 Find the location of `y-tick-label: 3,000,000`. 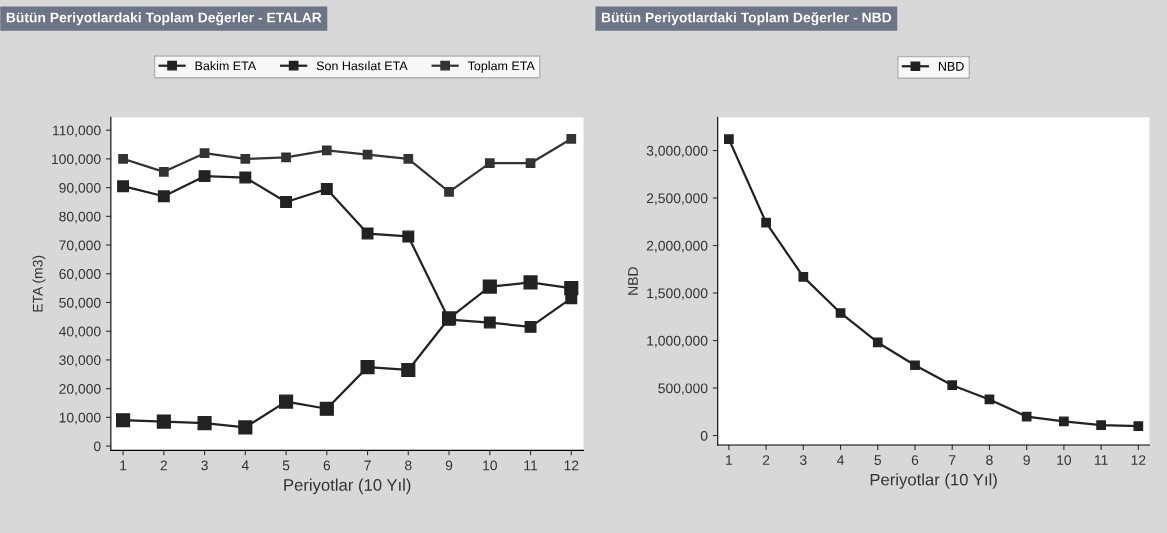

y-tick-label: 3,000,000 is located at coordinates (677, 151).